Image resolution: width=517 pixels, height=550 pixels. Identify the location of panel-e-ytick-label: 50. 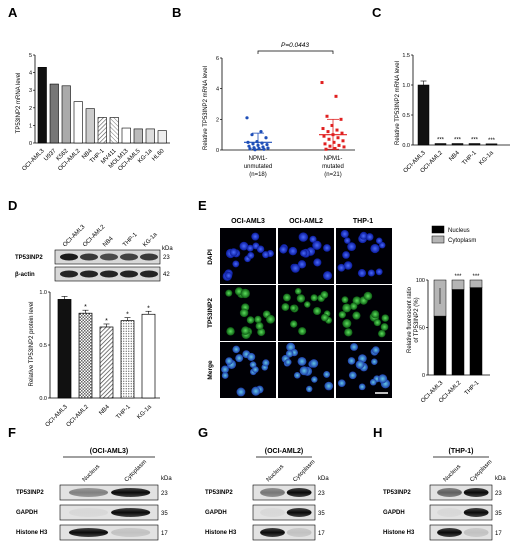
(422, 329).